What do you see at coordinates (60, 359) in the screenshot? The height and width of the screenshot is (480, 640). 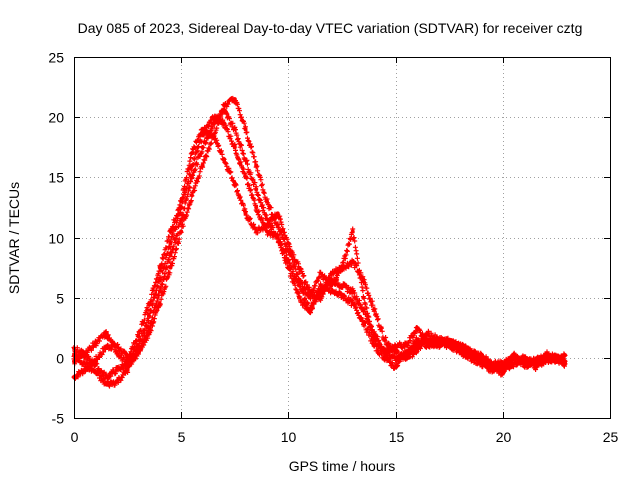 I see `y-tick-label: 0` at bounding box center [60, 359].